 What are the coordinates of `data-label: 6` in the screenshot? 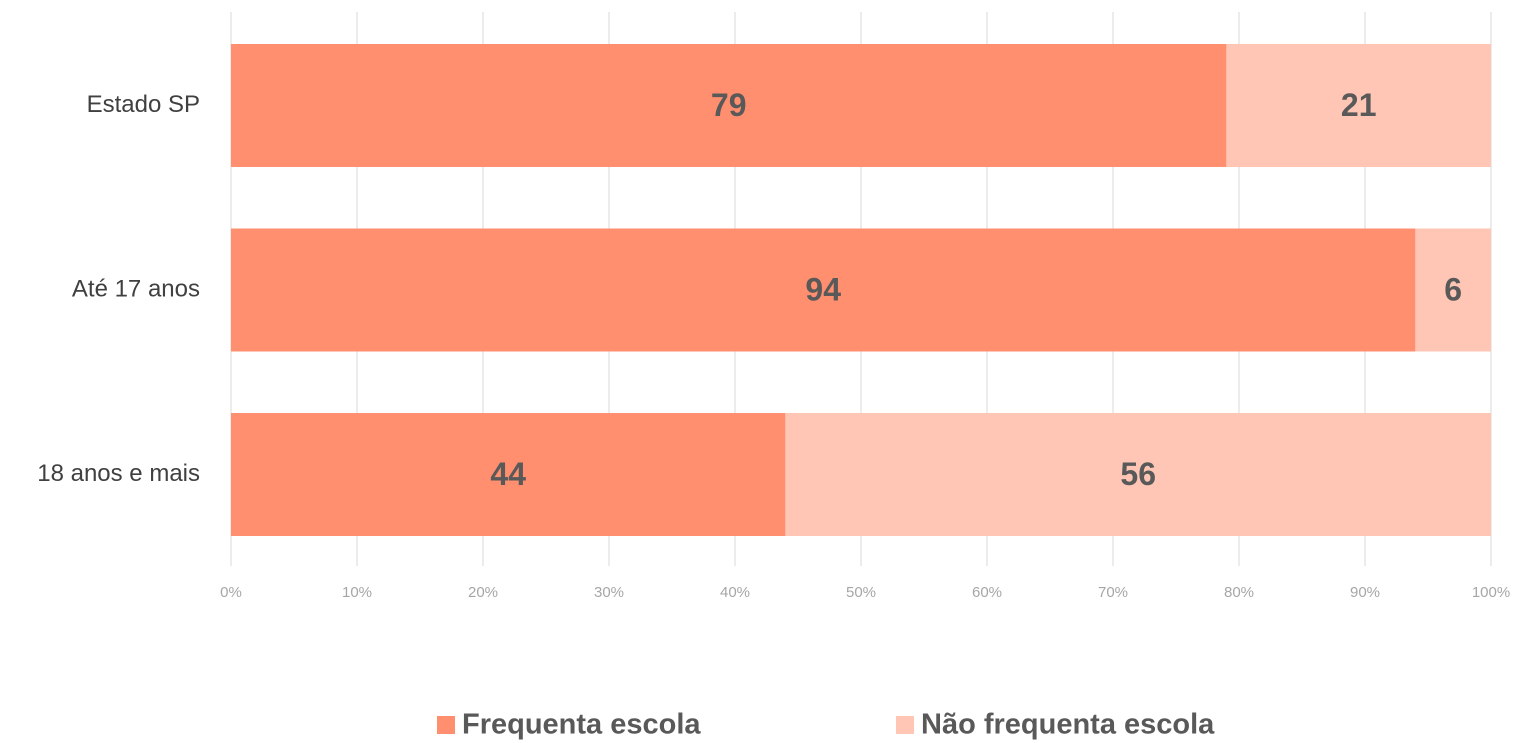 It's located at (1453, 289).